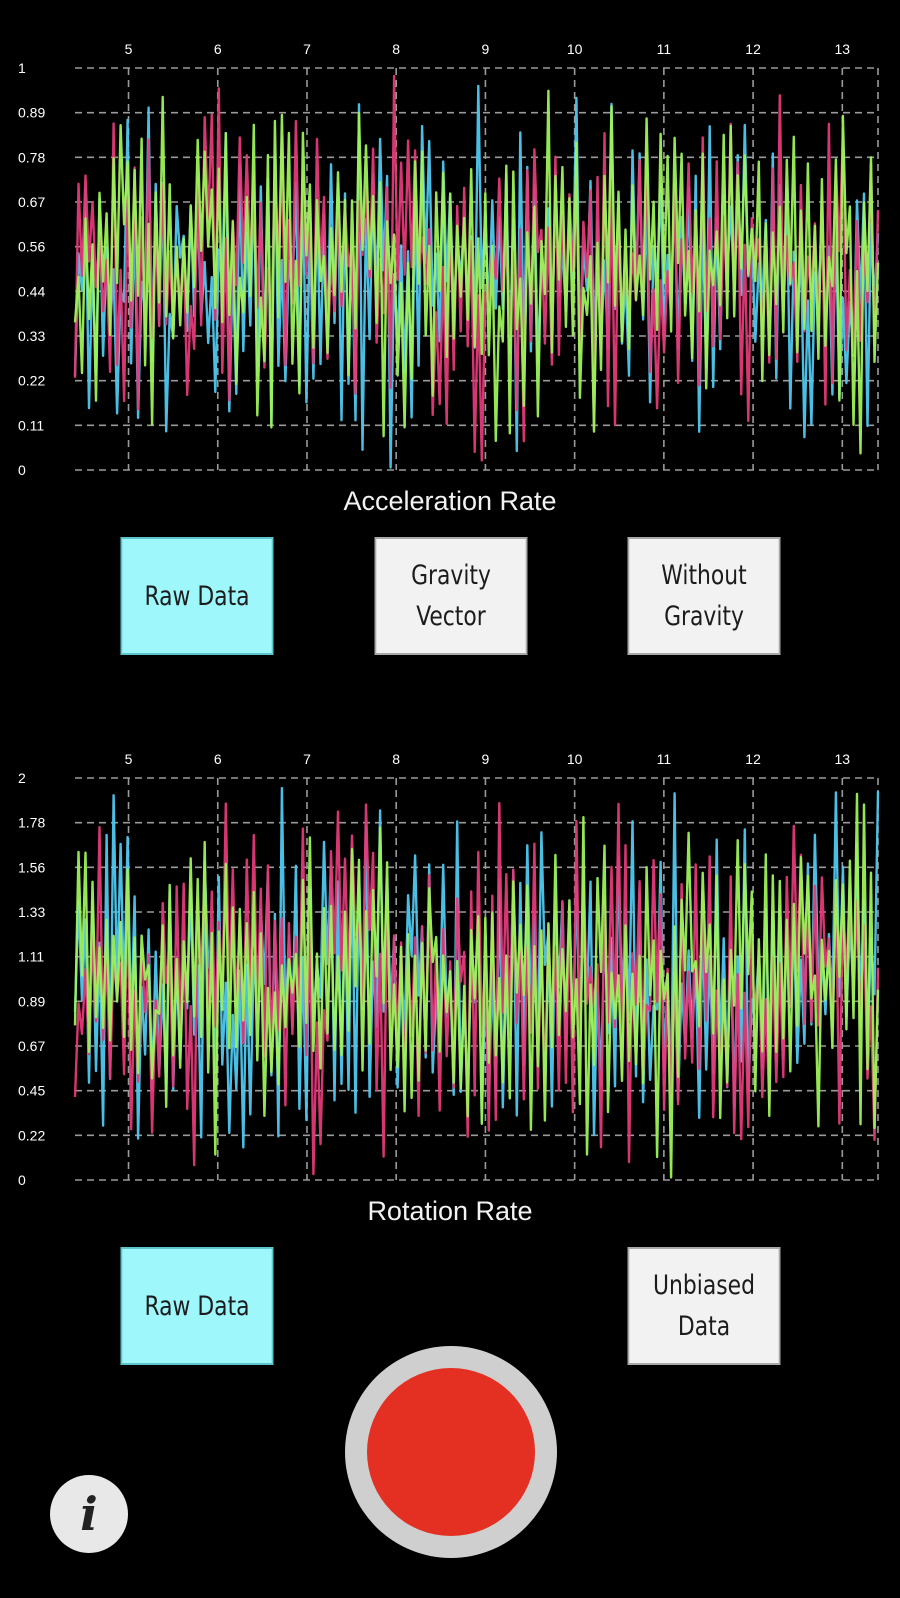  I want to click on y-tick-label: 0.78, so click(31, 157).